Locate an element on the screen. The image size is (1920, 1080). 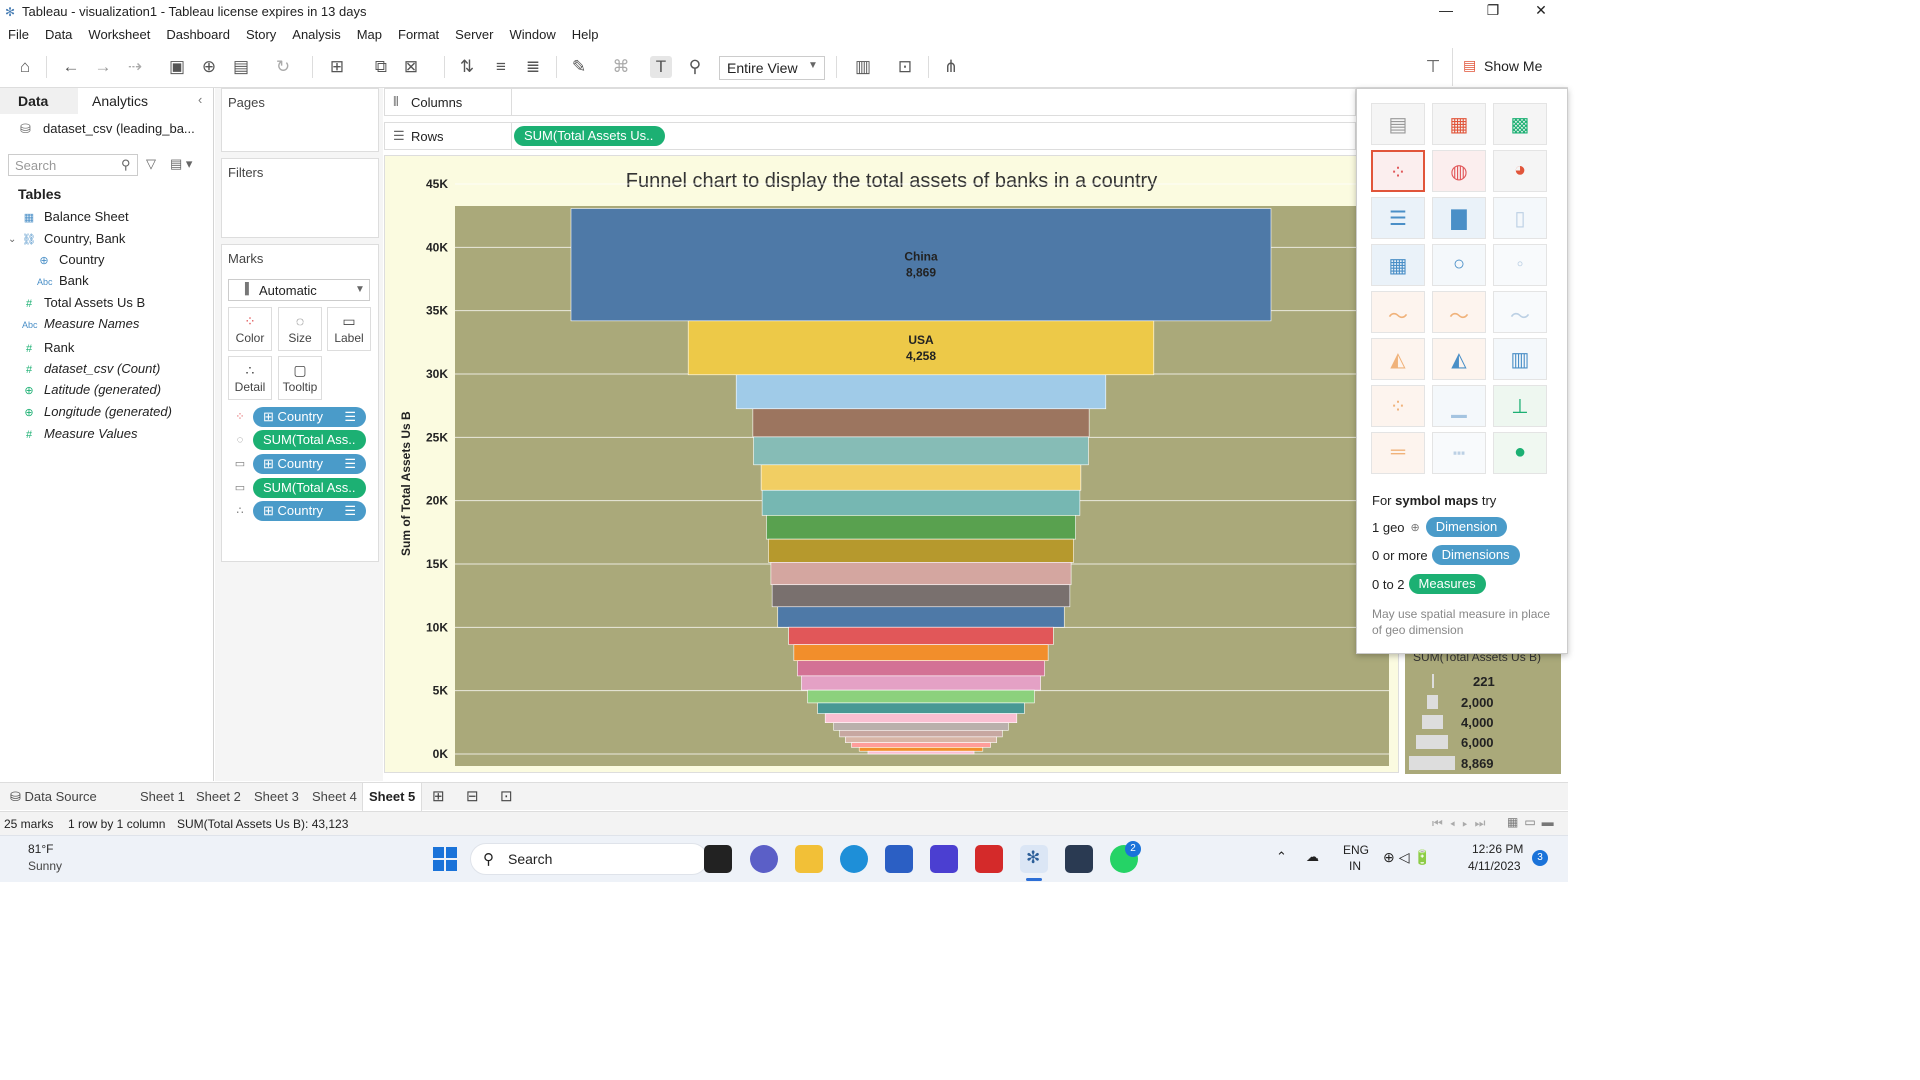
treemap-icon: ▦ is located at coordinates (1398, 265).